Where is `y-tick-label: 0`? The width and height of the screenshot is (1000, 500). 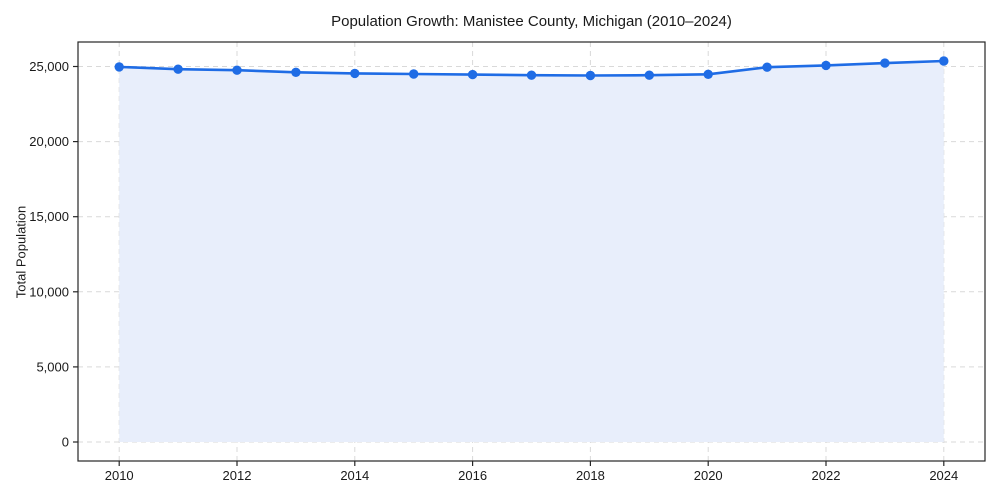 y-tick-label: 0 is located at coordinates (65, 442).